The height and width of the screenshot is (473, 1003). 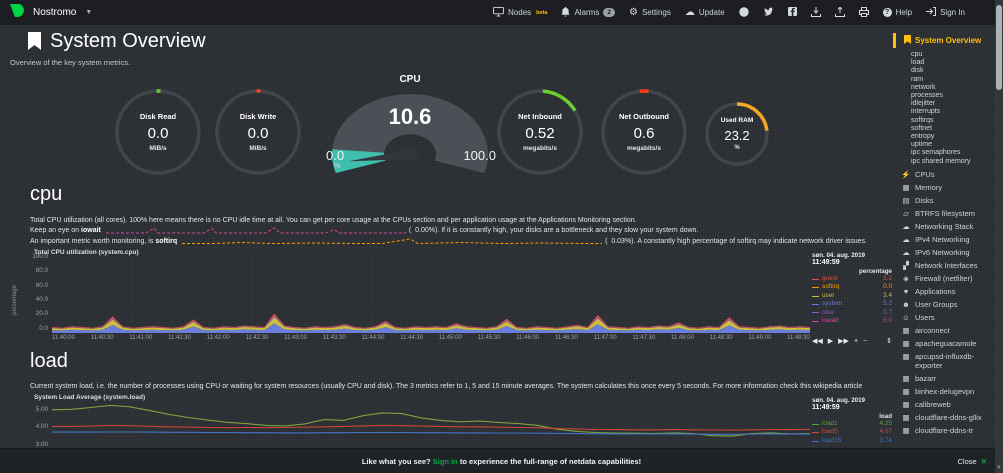 I want to click on host-selector: Nostromo ▼, so click(x=50, y=13).